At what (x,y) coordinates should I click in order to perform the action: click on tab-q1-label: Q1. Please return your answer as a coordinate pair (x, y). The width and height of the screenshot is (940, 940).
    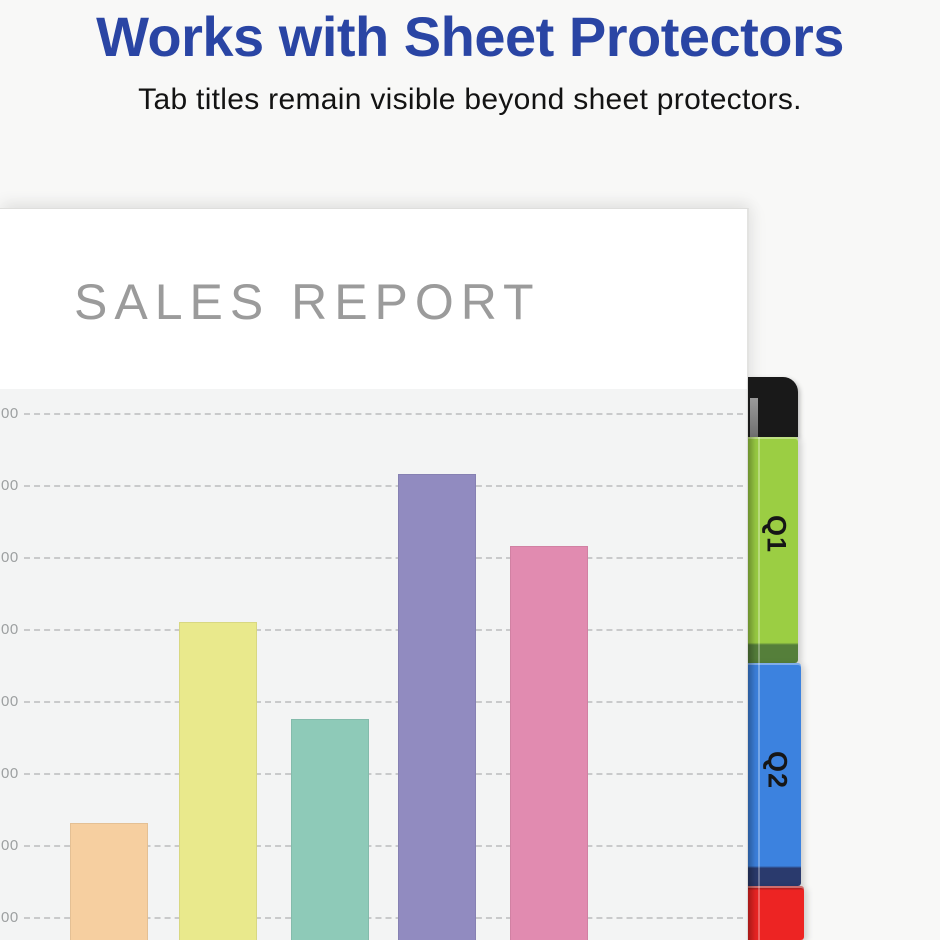
    Looking at the image, I should click on (776, 534).